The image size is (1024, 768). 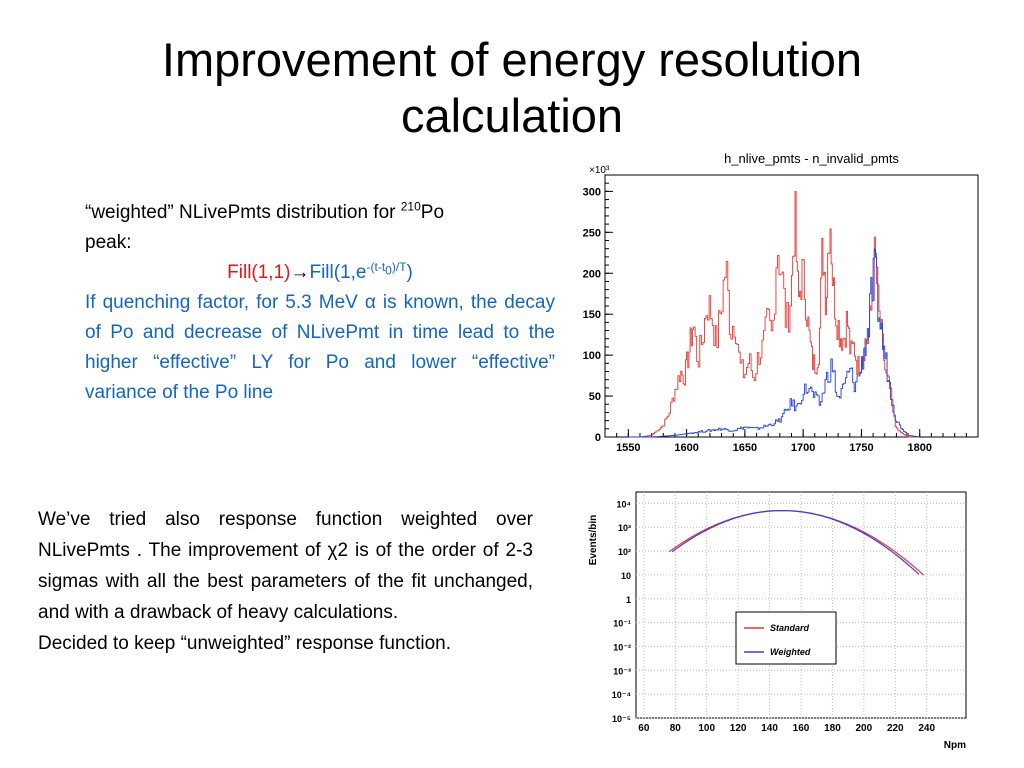 What do you see at coordinates (790, 628) in the screenshot?
I see `chart2-legend-label: Standard` at bounding box center [790, 628].